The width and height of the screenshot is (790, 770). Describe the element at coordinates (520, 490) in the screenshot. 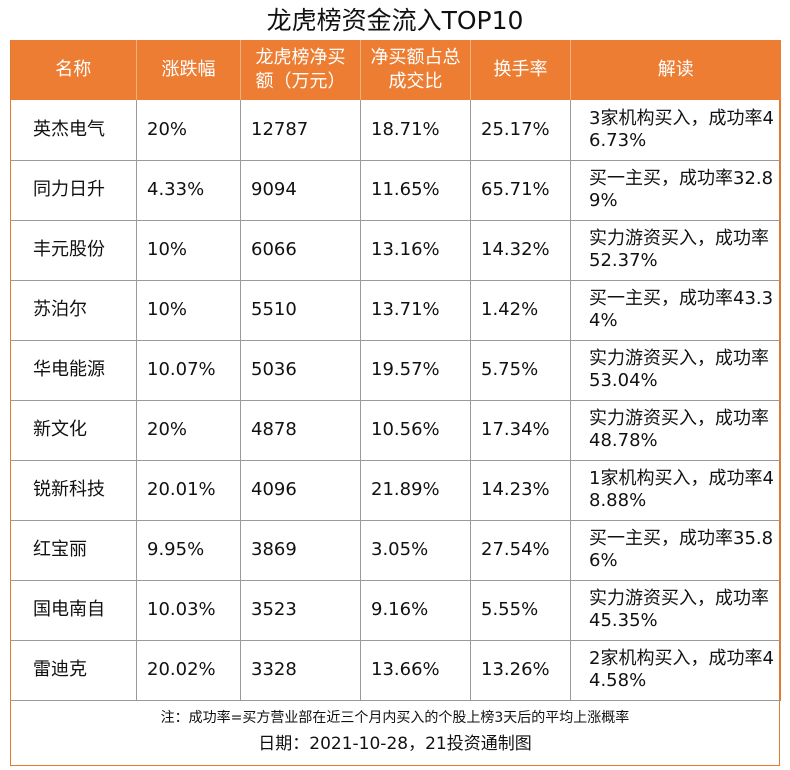

I see `cell-turnover: 14.23%` at that location.